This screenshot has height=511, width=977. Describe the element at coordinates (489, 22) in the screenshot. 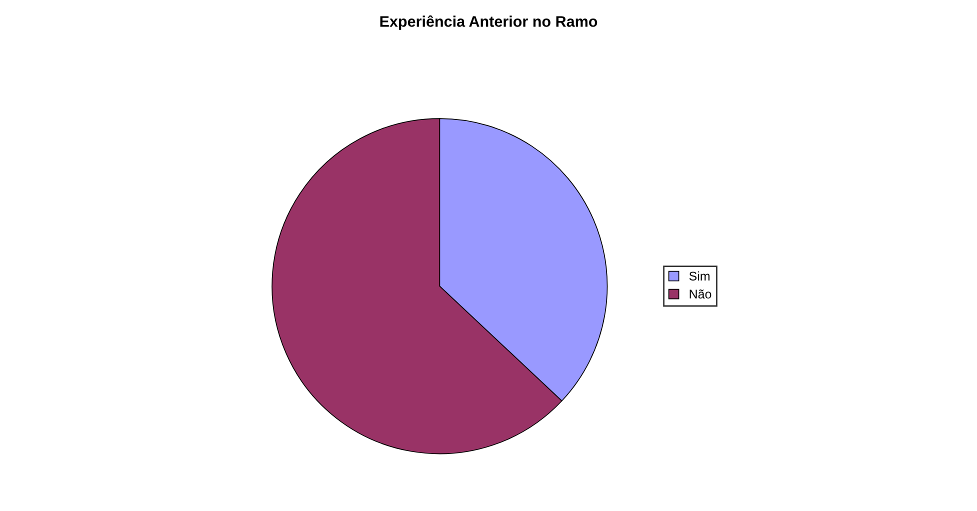

I see `chart-title: Experiência Anterior no Ramo` at that location.